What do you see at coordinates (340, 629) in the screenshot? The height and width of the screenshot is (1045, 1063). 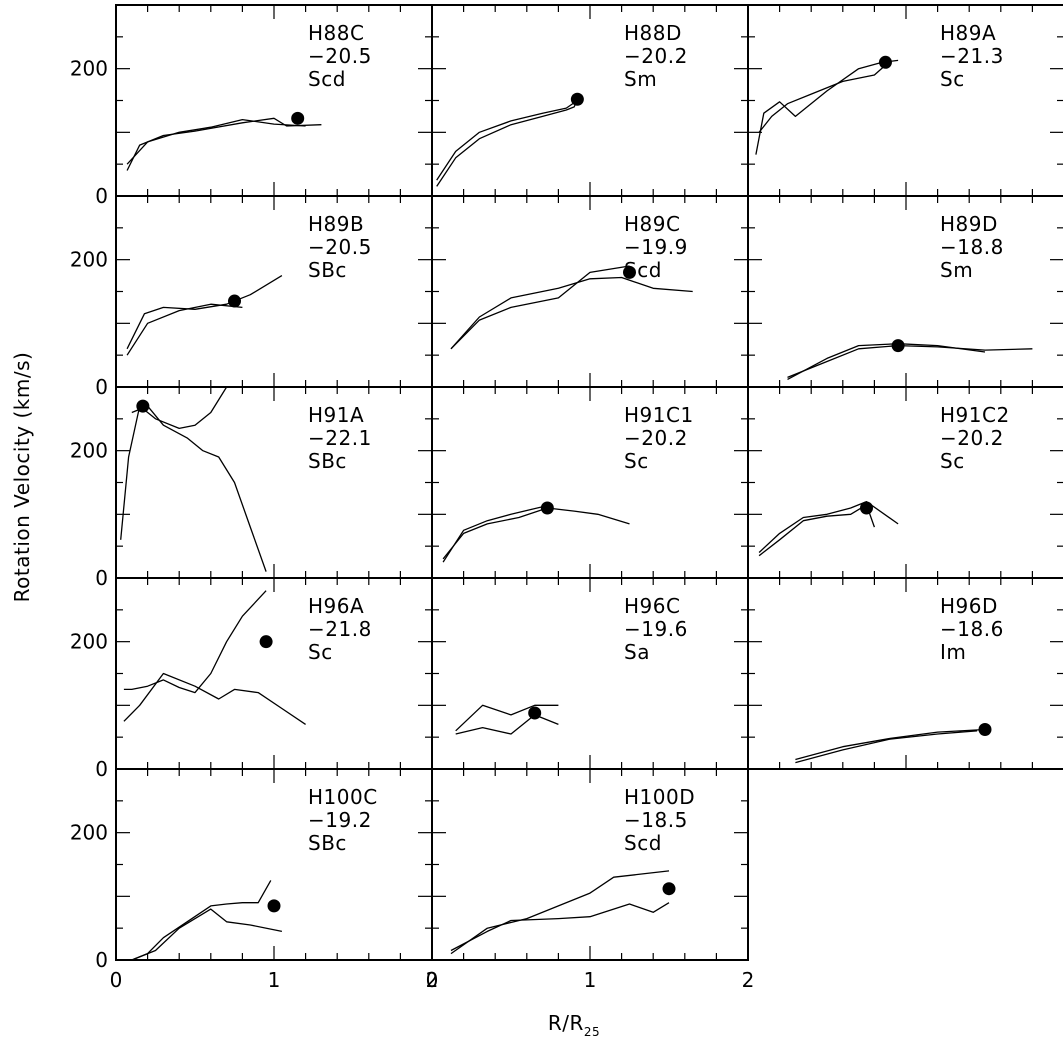 I see `panel-magnitude: −21.8` at bounding box center [340, 629].